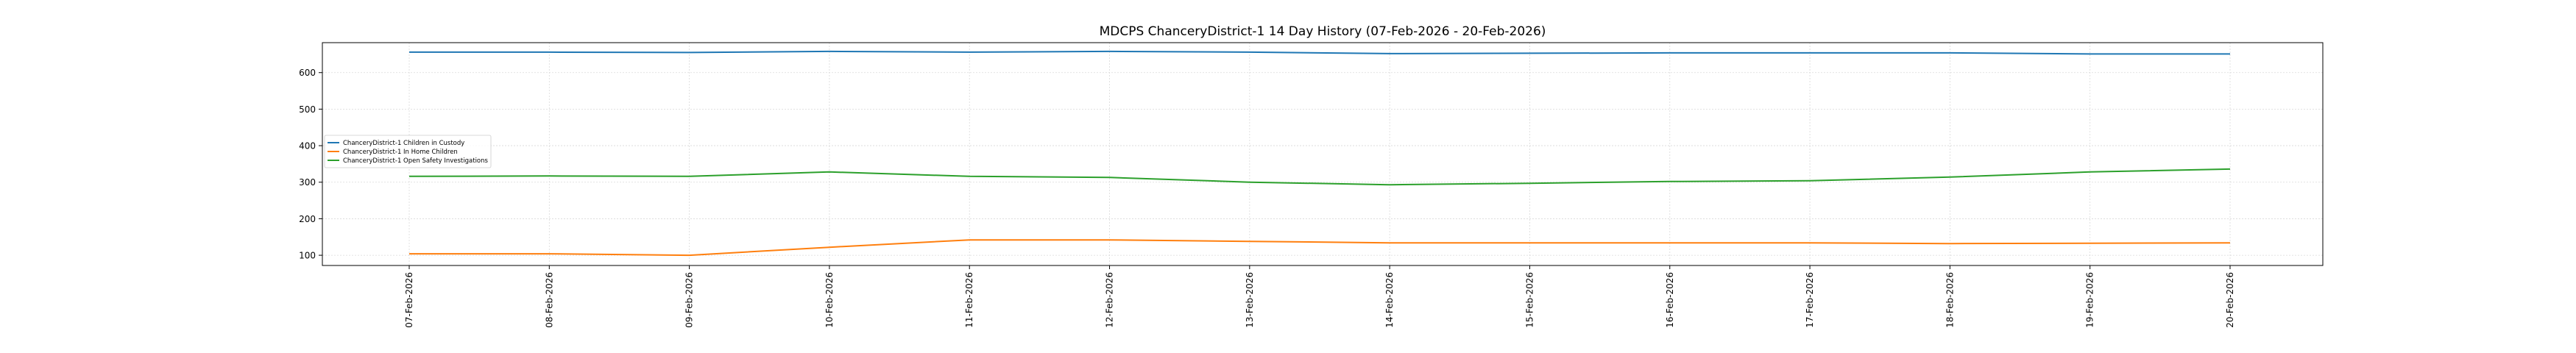  Describe the element at coordinates (1810, 300) in the screenshot. I see `x-tick-label: 17-Feb-2026` at that location.